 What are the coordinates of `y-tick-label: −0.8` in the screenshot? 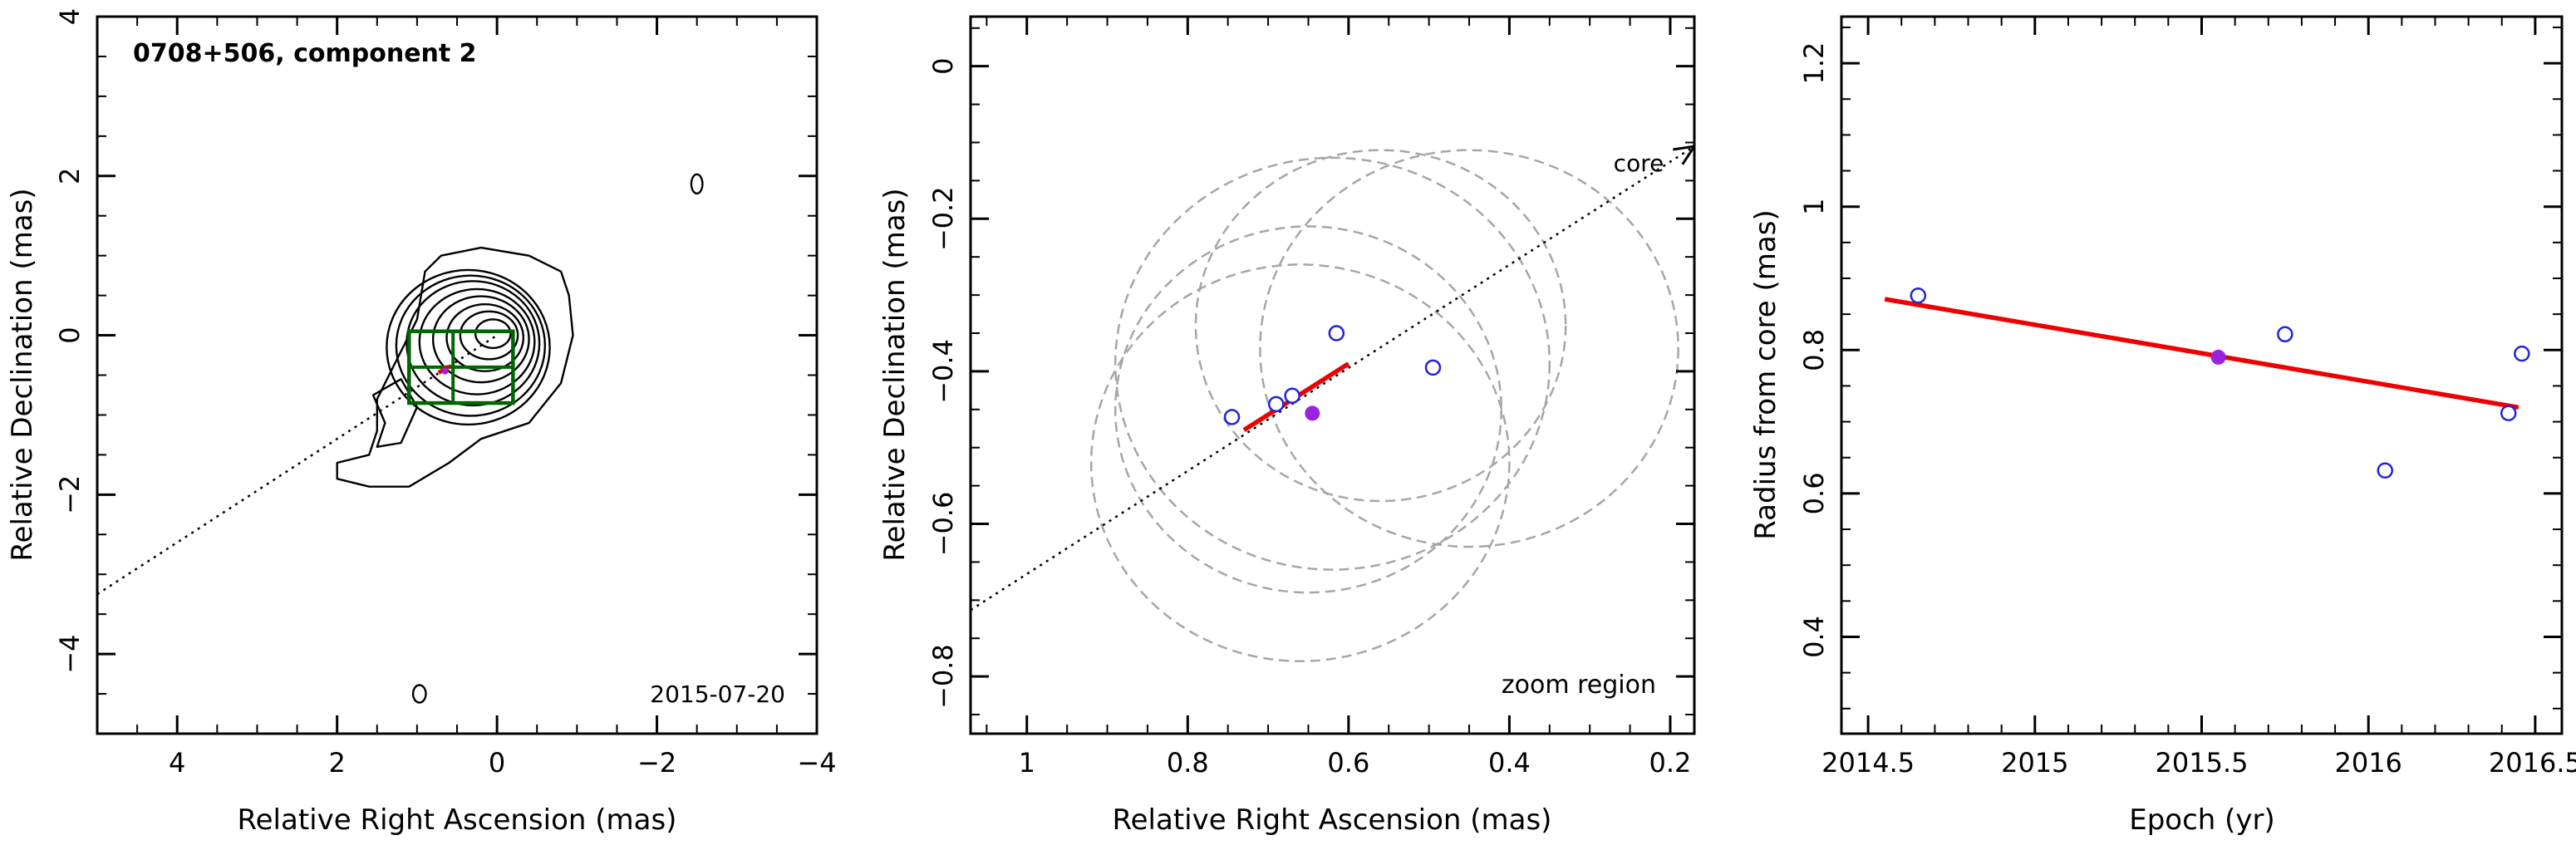 It's located at (943, 677).